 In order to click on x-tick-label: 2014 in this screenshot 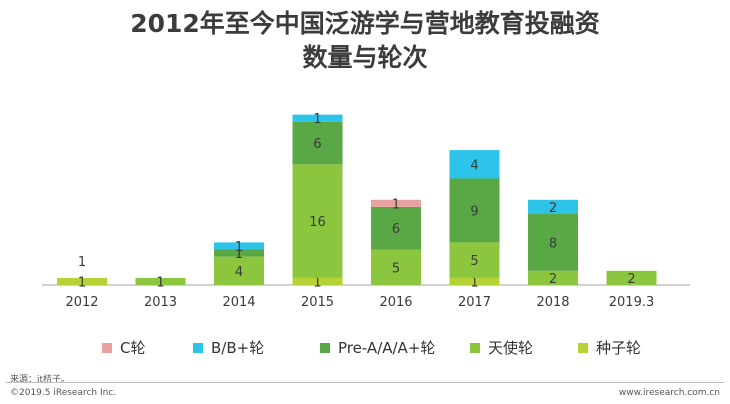, I will do `click(238, 302)`.